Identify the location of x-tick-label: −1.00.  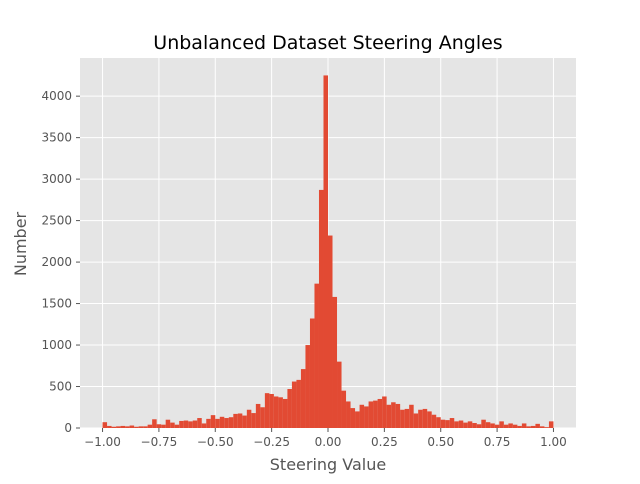
(102, 442).